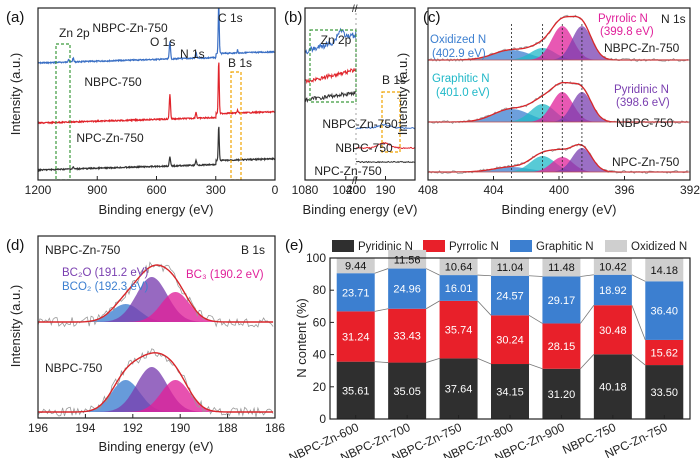 Image resolution: width=700 pixels, height=463 pixels. What do you see at coordinates (459, 268) in the screenshot?
I see `bar-value-label: 10.64` at bounding box center [459, 268].